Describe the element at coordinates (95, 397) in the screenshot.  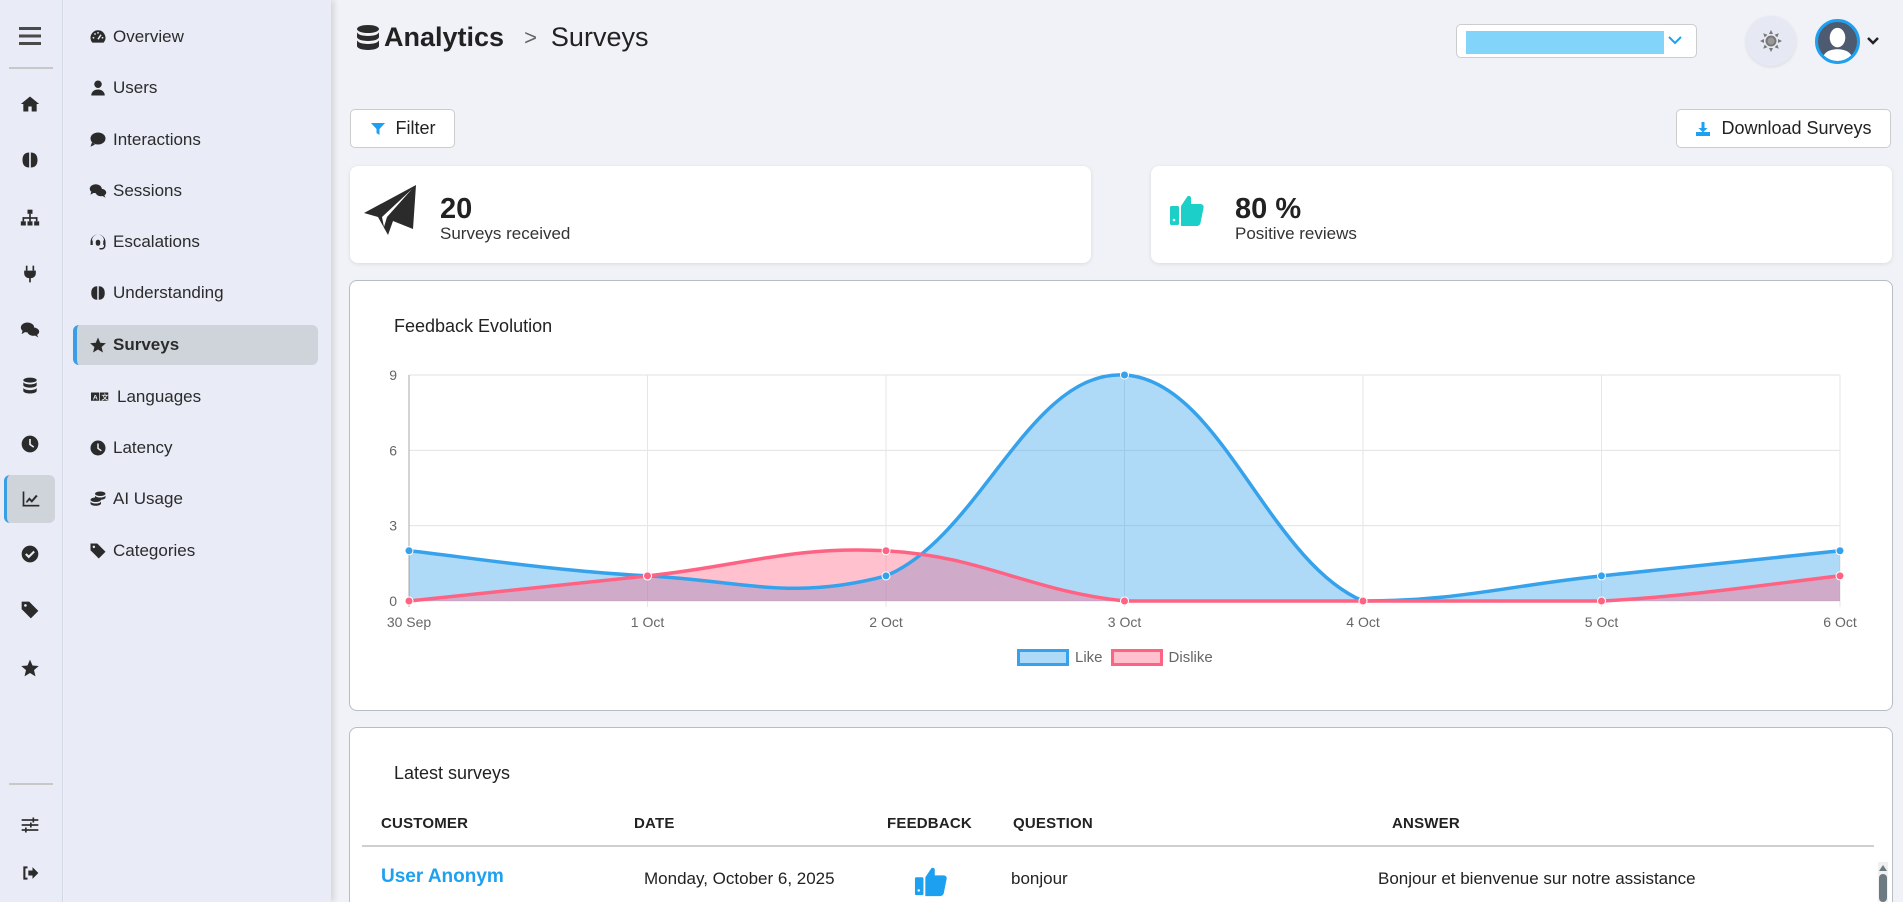
I see `svg-text: A` at that location.